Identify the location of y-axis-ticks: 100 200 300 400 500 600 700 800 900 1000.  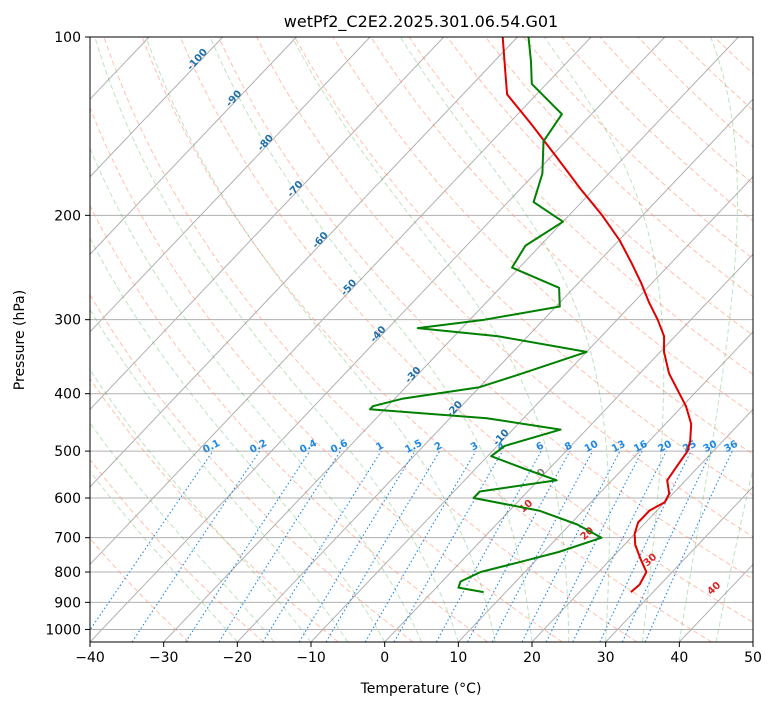
(67, 334).